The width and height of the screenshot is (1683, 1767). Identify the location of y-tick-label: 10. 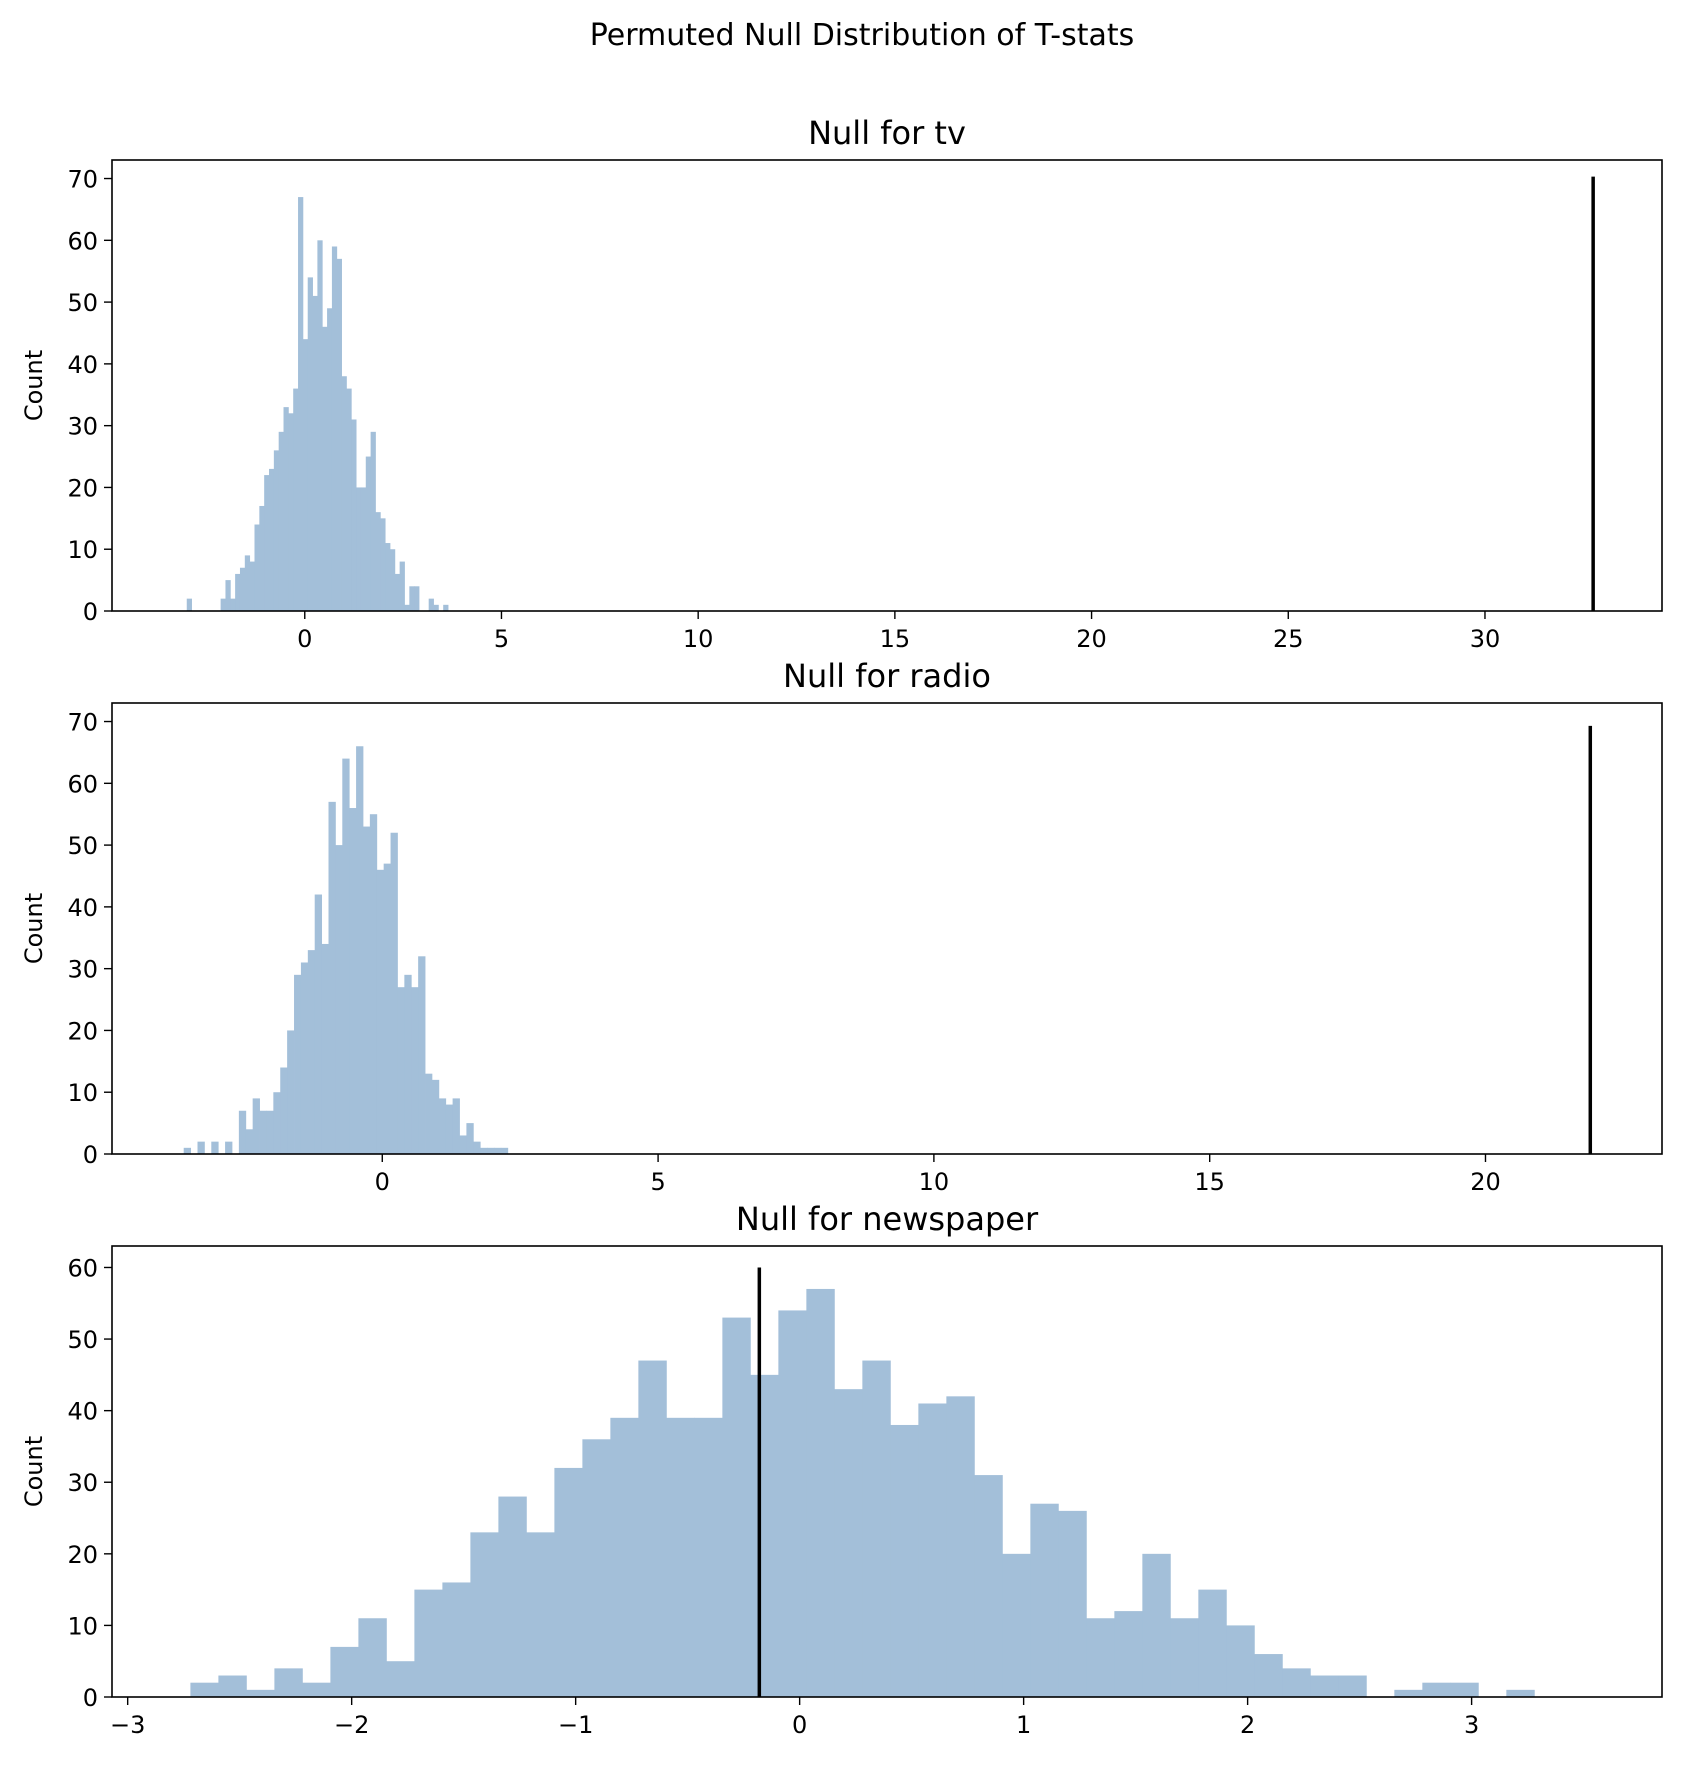
(82, 550).